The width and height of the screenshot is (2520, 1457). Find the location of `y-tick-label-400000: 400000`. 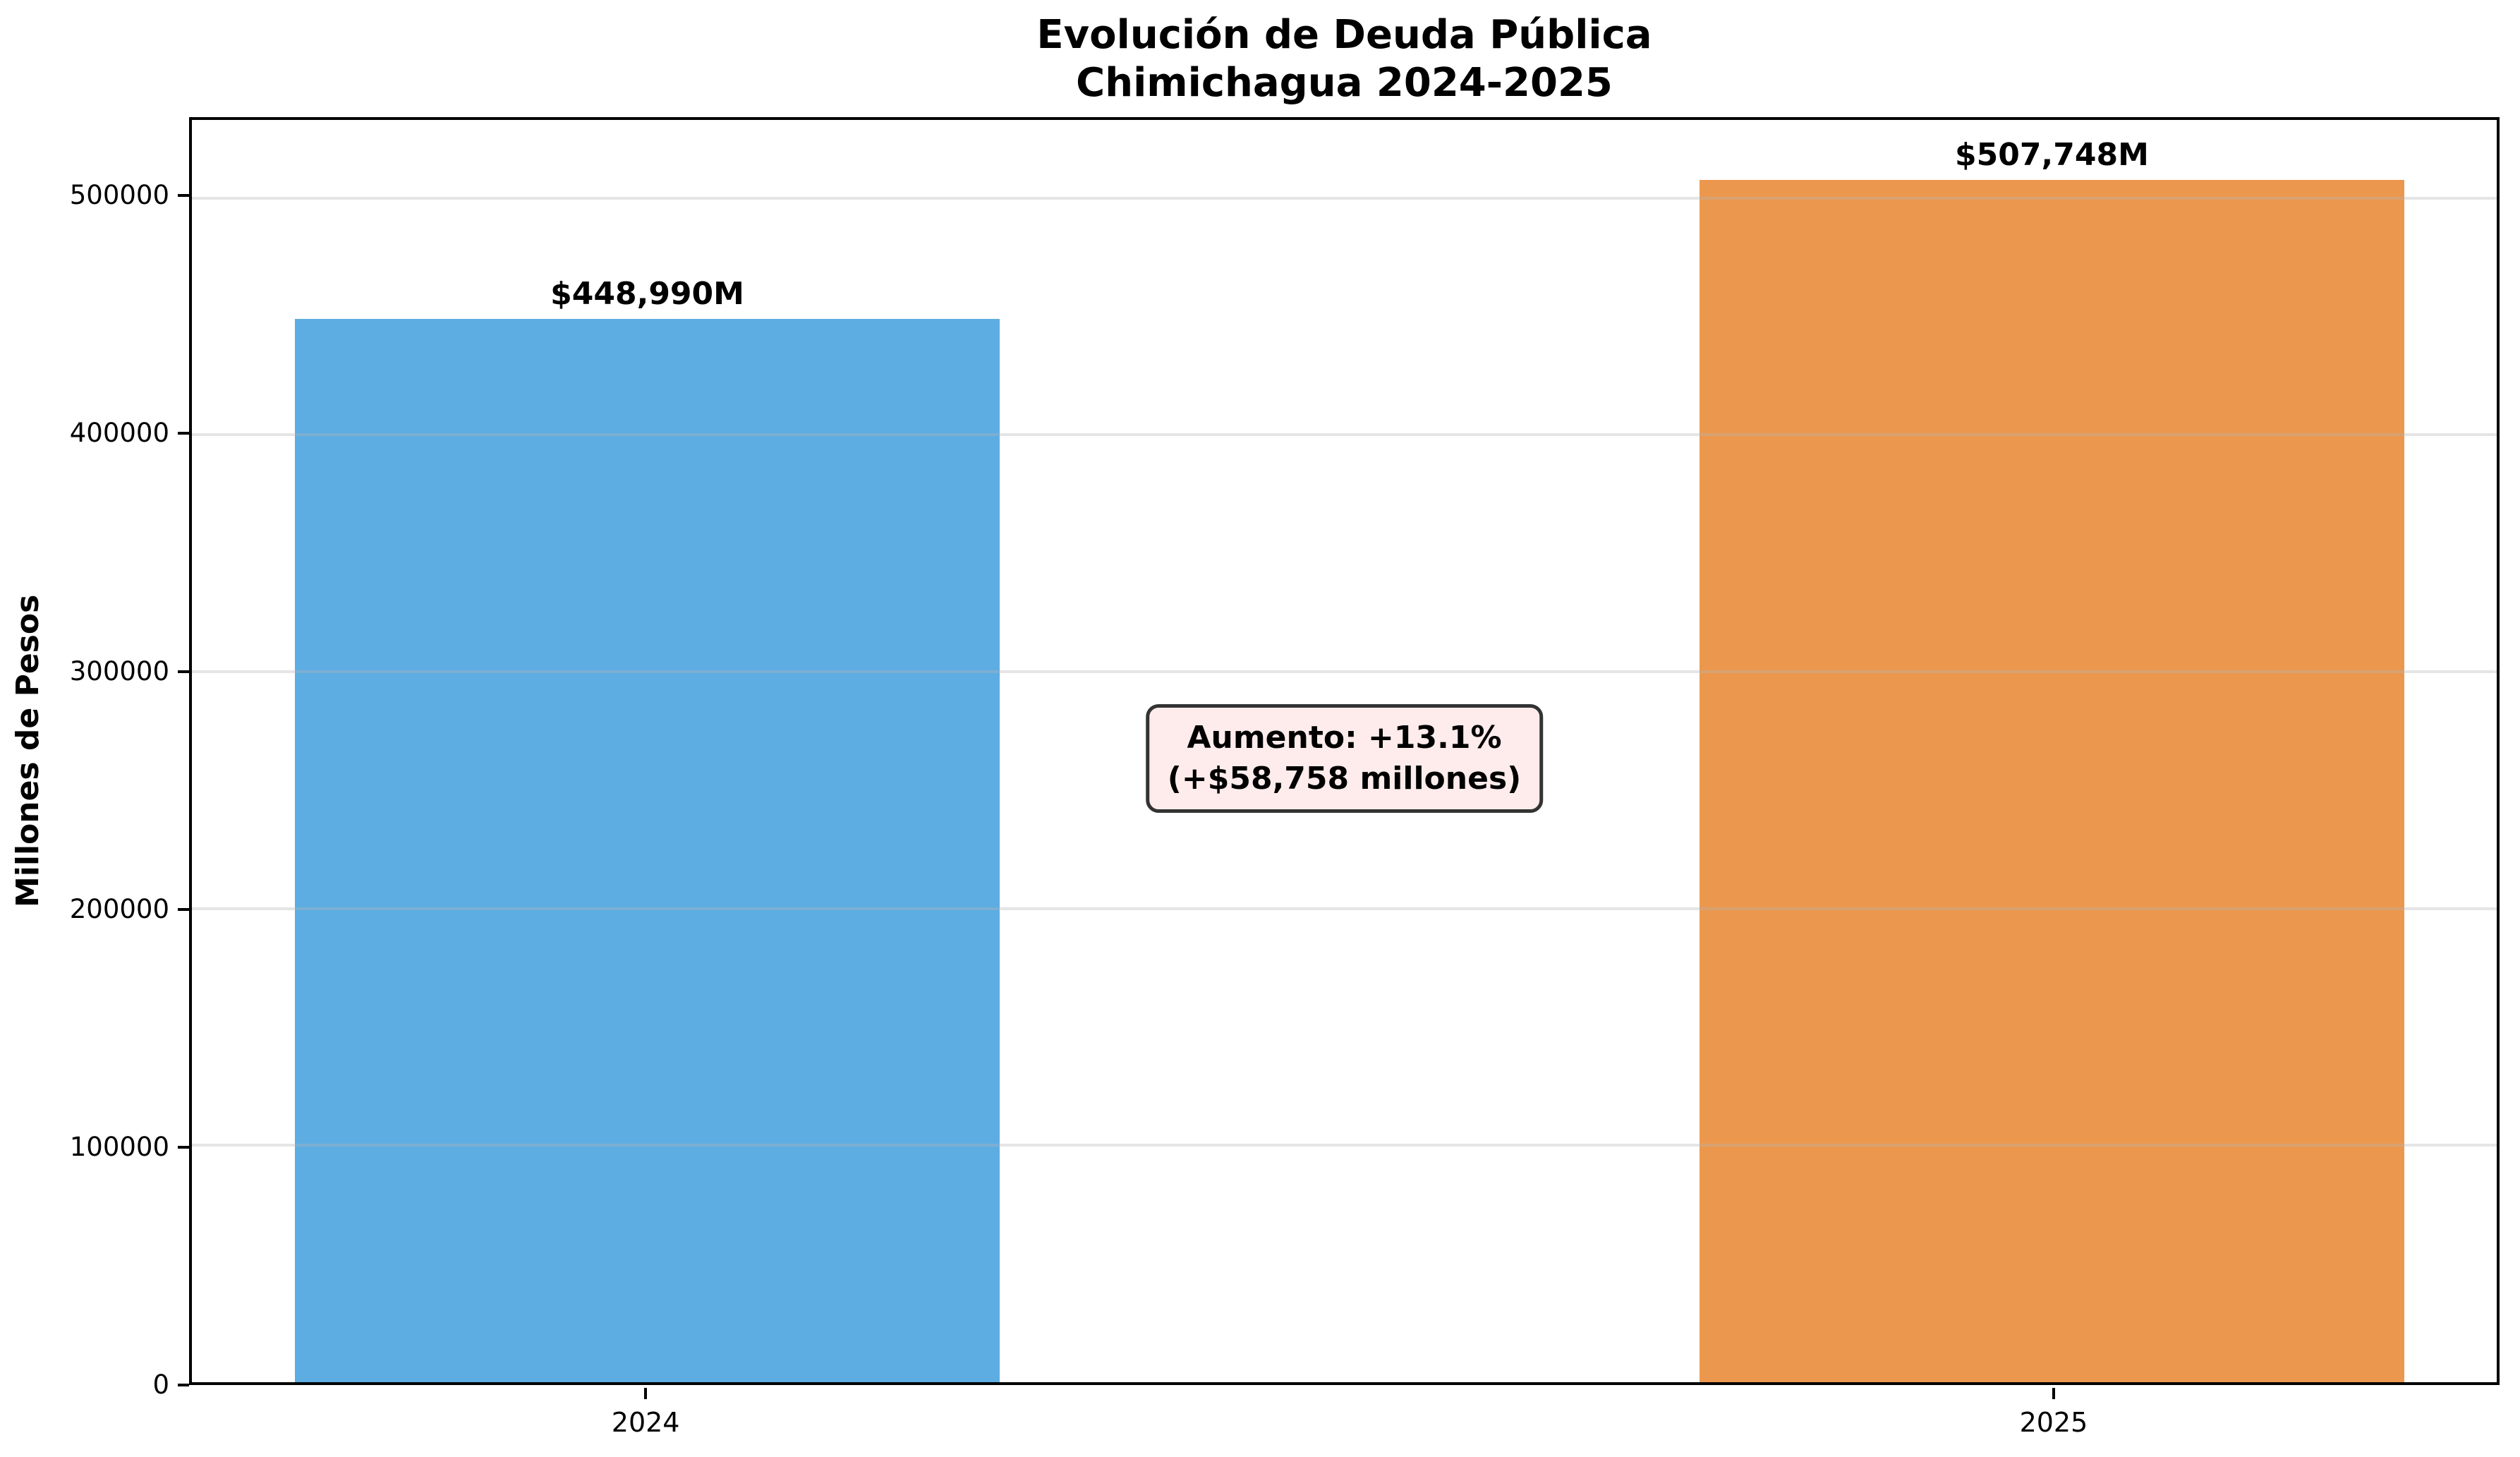

y-tick-label-400000: 400000 is located at coordinates (119, 433).